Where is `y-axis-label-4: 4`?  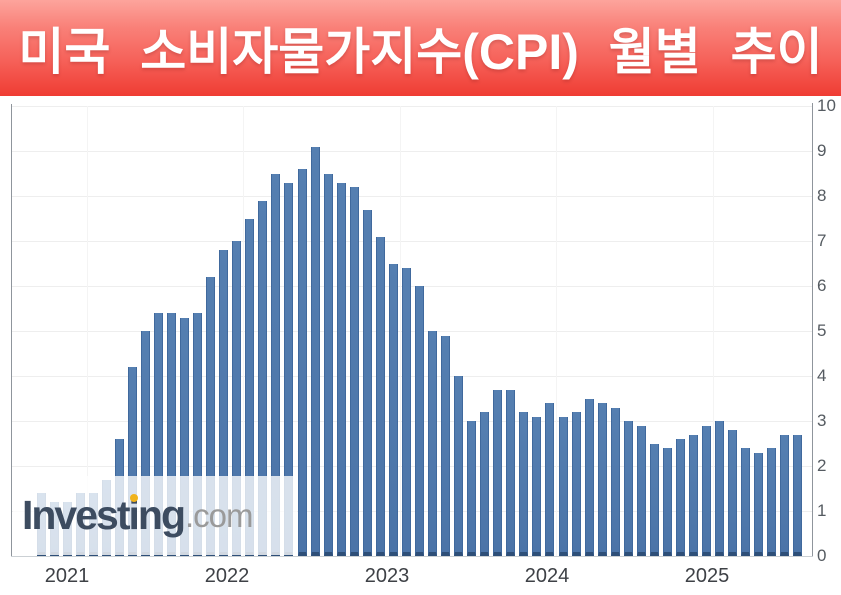
y-axis-label-4: 4 is located at coordinates (822, 375).